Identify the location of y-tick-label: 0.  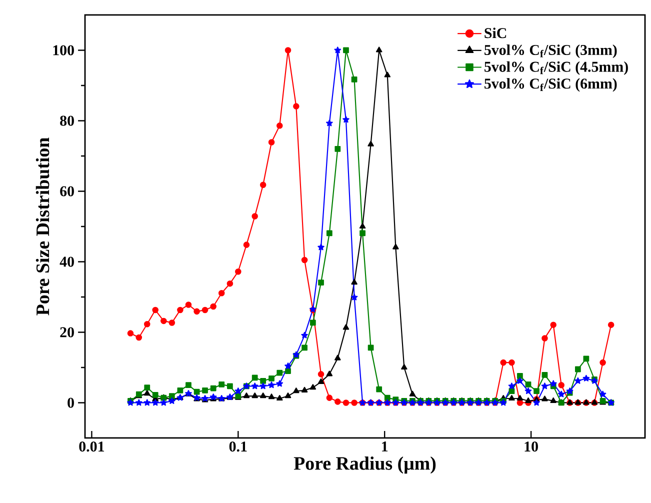
(71, 403).